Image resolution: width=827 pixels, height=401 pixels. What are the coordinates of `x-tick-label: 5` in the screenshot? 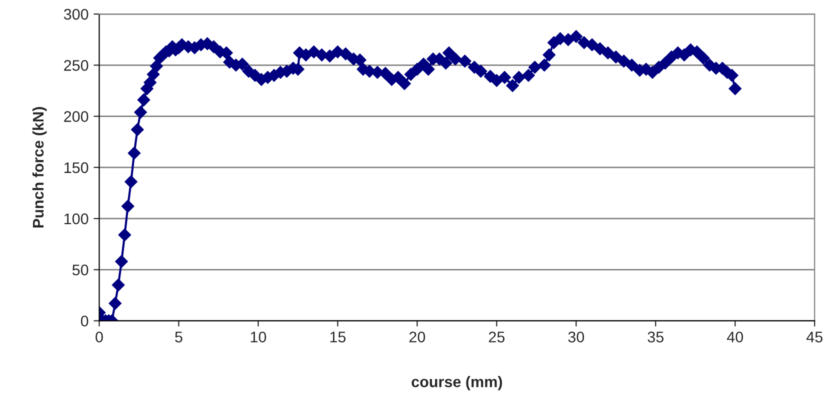 It's located at (178, 337).